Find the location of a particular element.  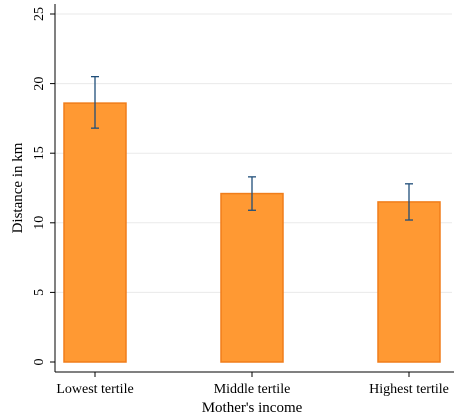

bar-lowest-tertile is located at coordinates (95, 232).